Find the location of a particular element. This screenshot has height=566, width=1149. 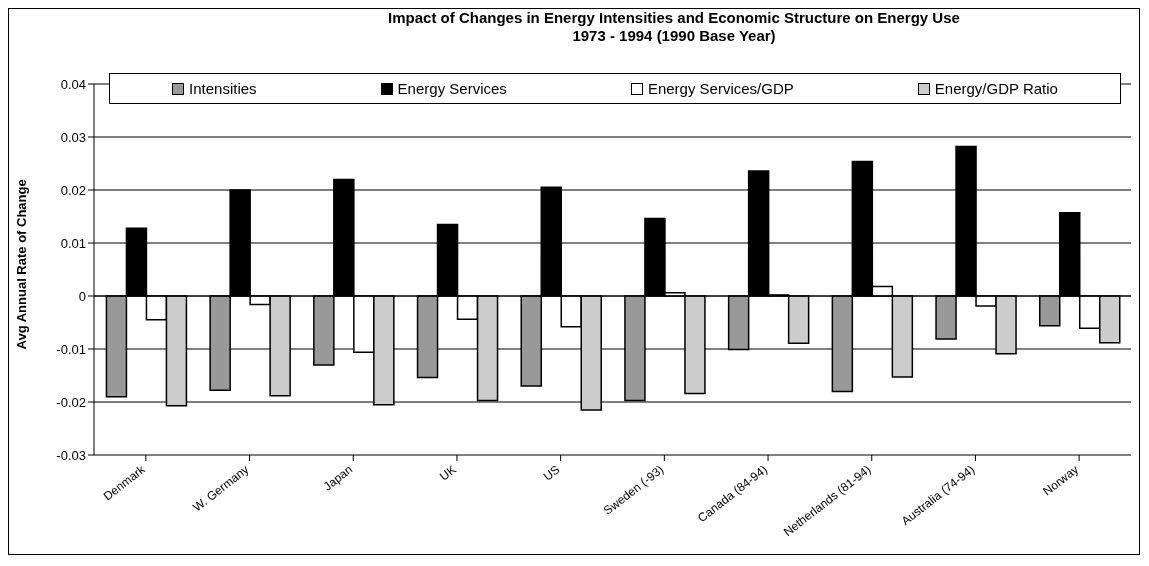

legend-label: Intensities is located at coordinates (222, 88).